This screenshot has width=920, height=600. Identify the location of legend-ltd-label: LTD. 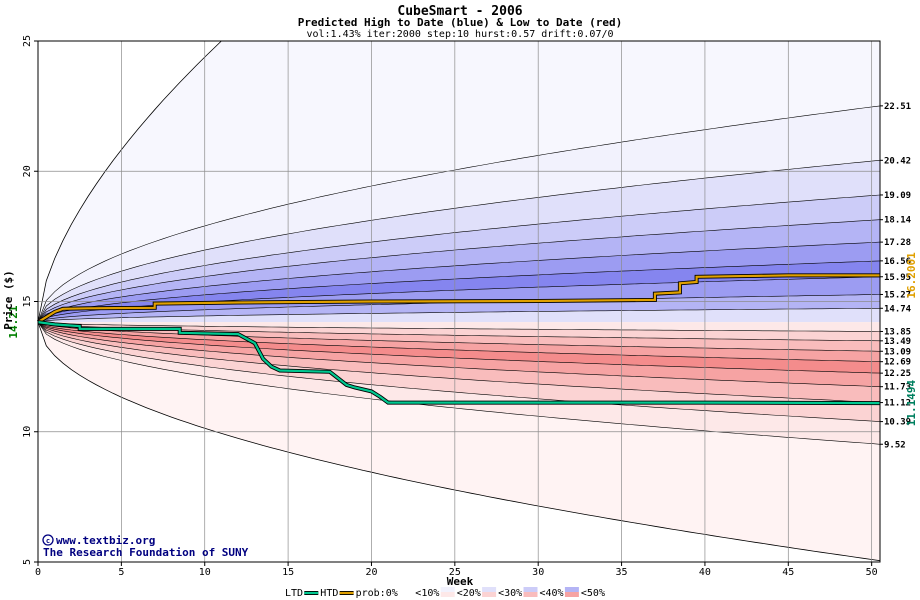
(294, 593).